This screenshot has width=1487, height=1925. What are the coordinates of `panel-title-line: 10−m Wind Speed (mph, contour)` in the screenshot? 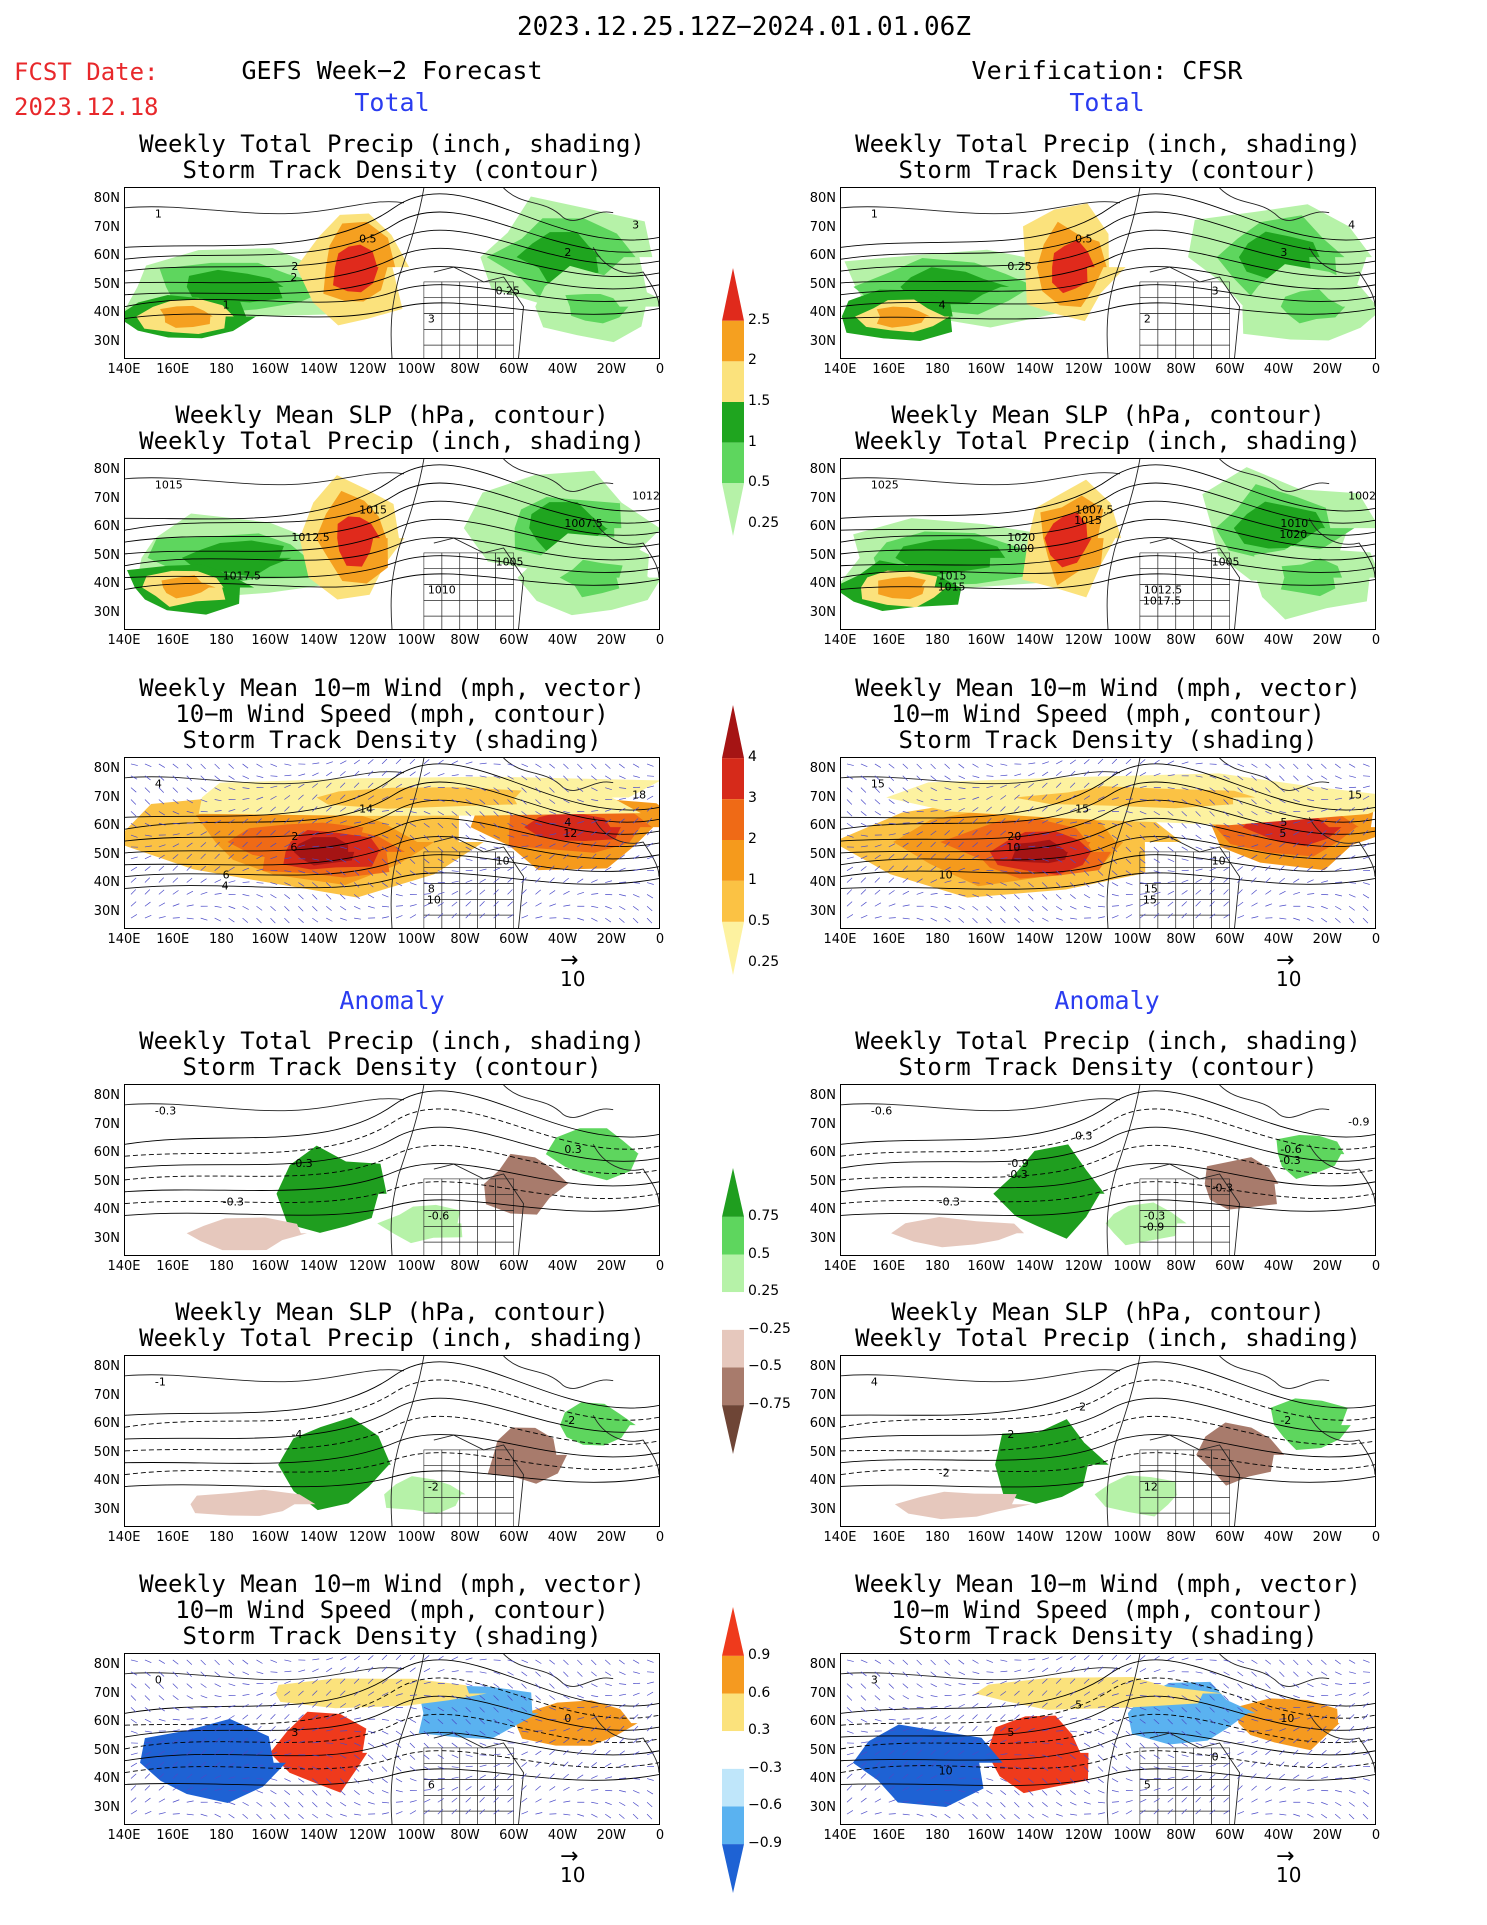 It's located at (1108, 1610).